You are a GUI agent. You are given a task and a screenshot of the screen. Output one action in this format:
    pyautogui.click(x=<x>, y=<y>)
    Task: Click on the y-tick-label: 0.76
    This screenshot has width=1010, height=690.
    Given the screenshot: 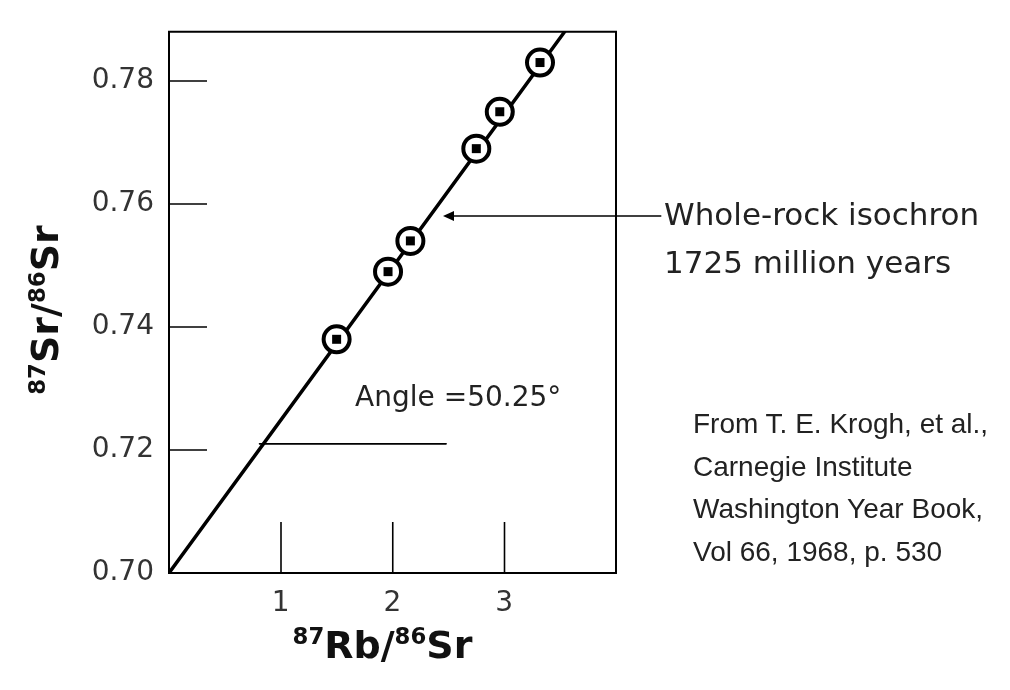 What is the action you would take?
    pyautogui.click(x=122, y=202)
    